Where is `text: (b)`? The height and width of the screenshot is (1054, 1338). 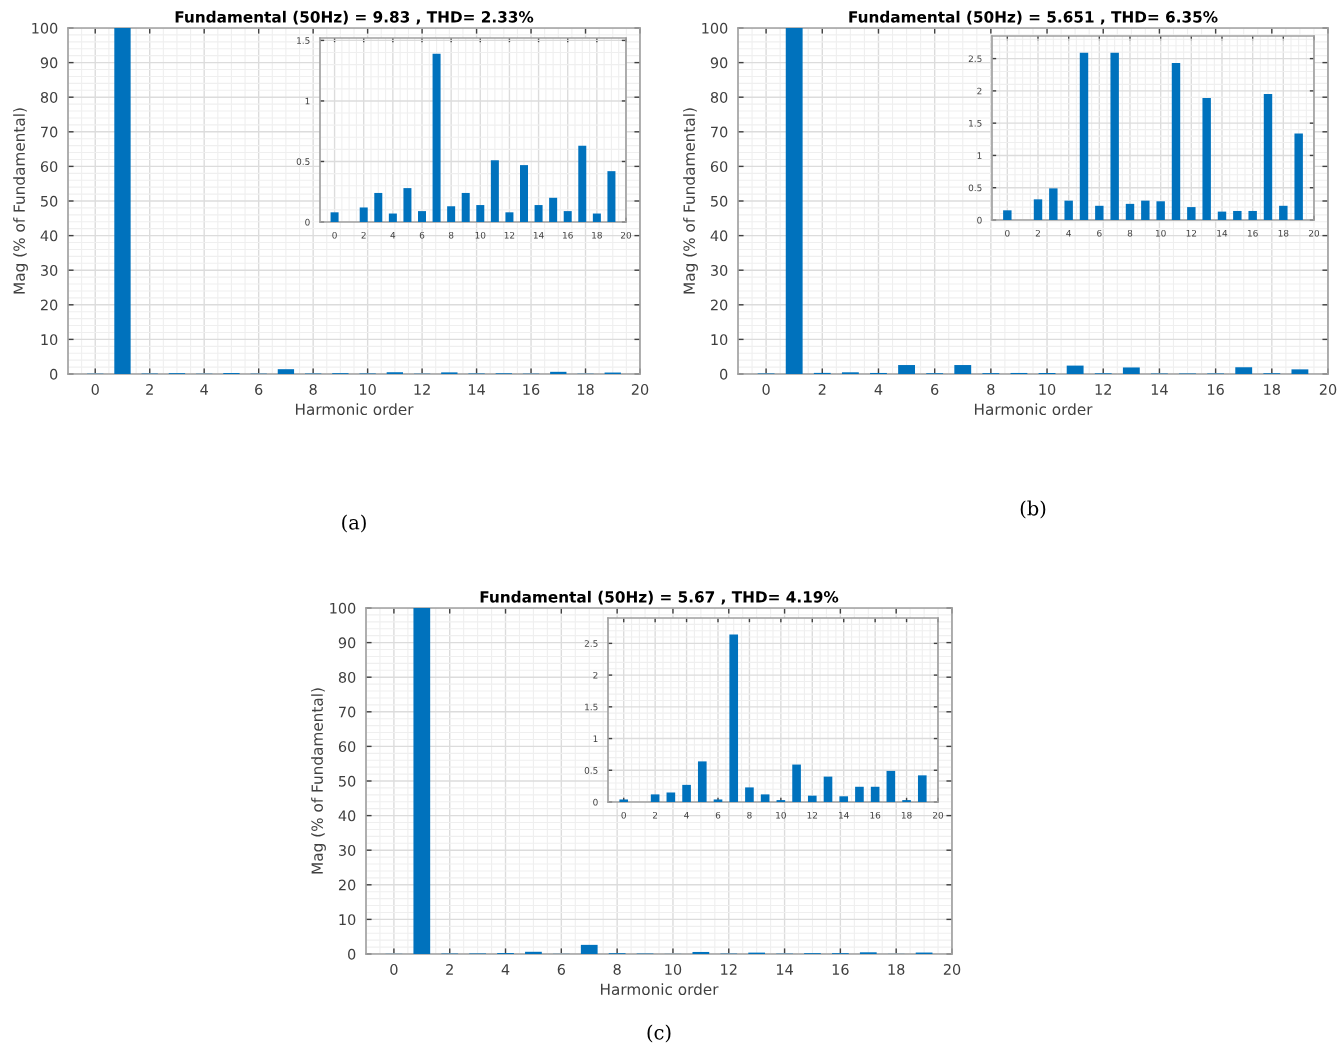
text: (b) is located at coordinates (1033, 509).